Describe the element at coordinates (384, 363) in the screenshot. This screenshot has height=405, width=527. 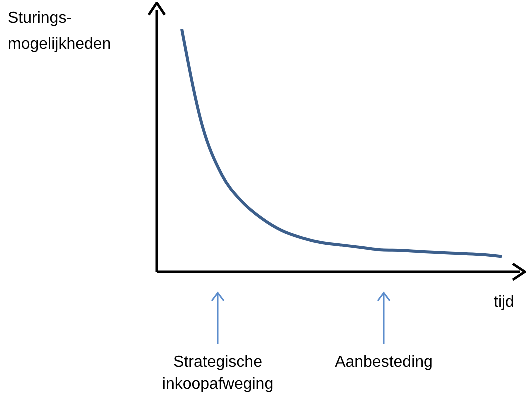
I see `text: Aanbesteding` at that location.